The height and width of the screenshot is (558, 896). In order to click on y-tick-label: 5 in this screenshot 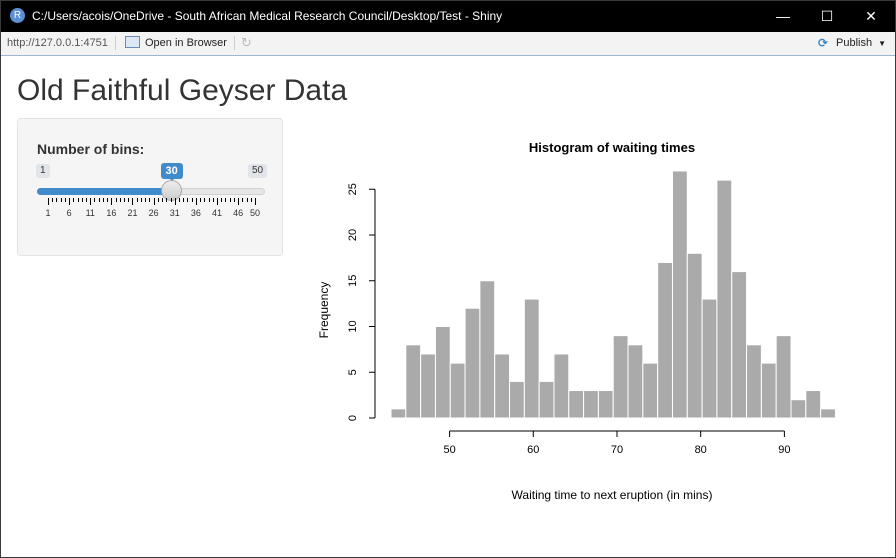, I will do `click(353, 372)`.